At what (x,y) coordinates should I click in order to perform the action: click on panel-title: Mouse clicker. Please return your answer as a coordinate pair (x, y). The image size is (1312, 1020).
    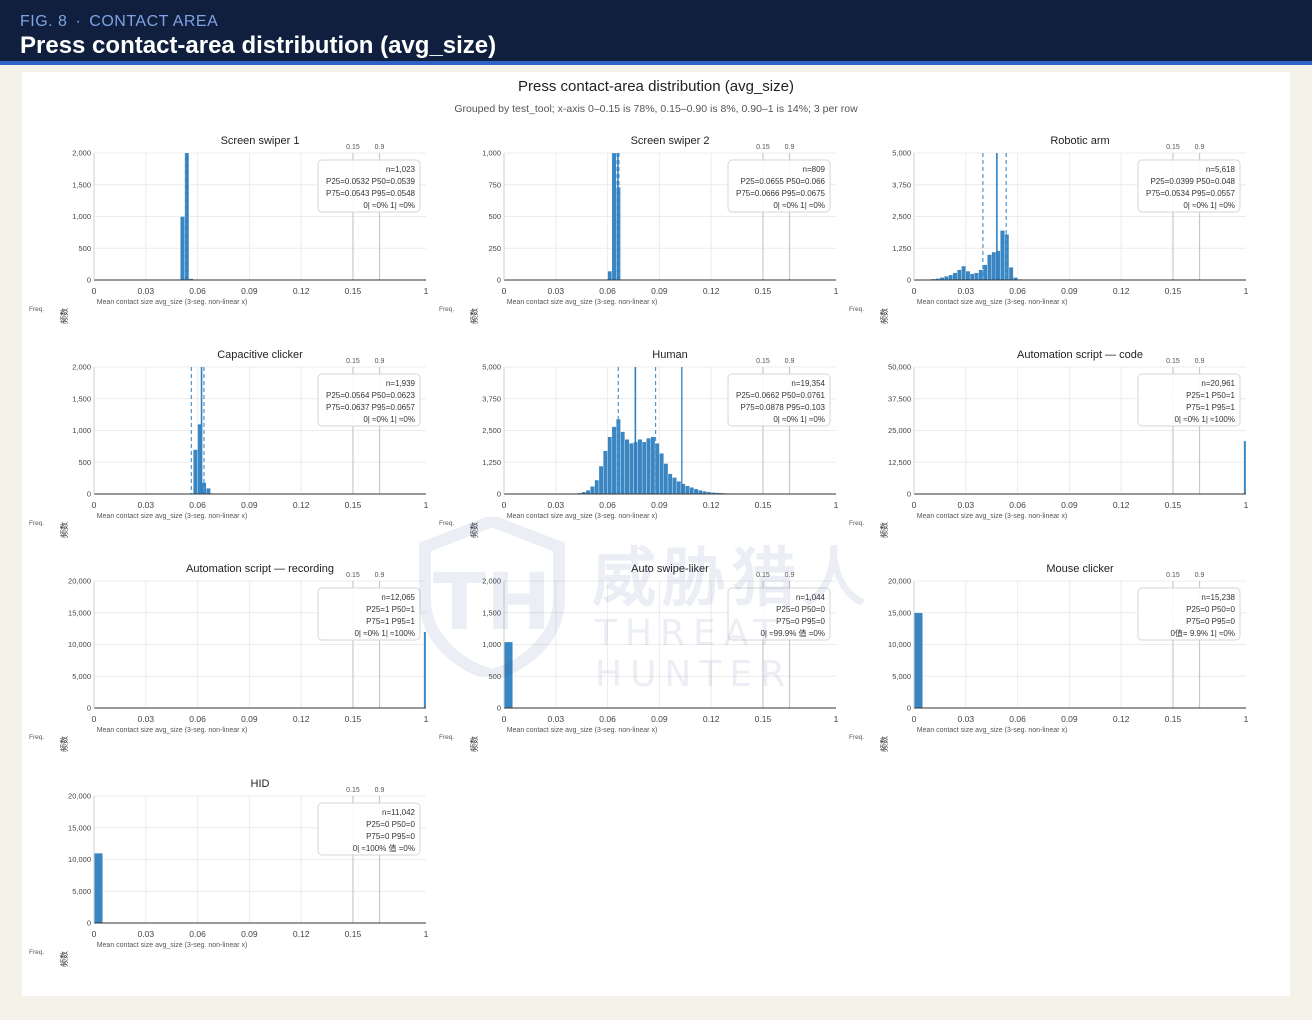
    Looking at the image, I should click on (1080, 569).